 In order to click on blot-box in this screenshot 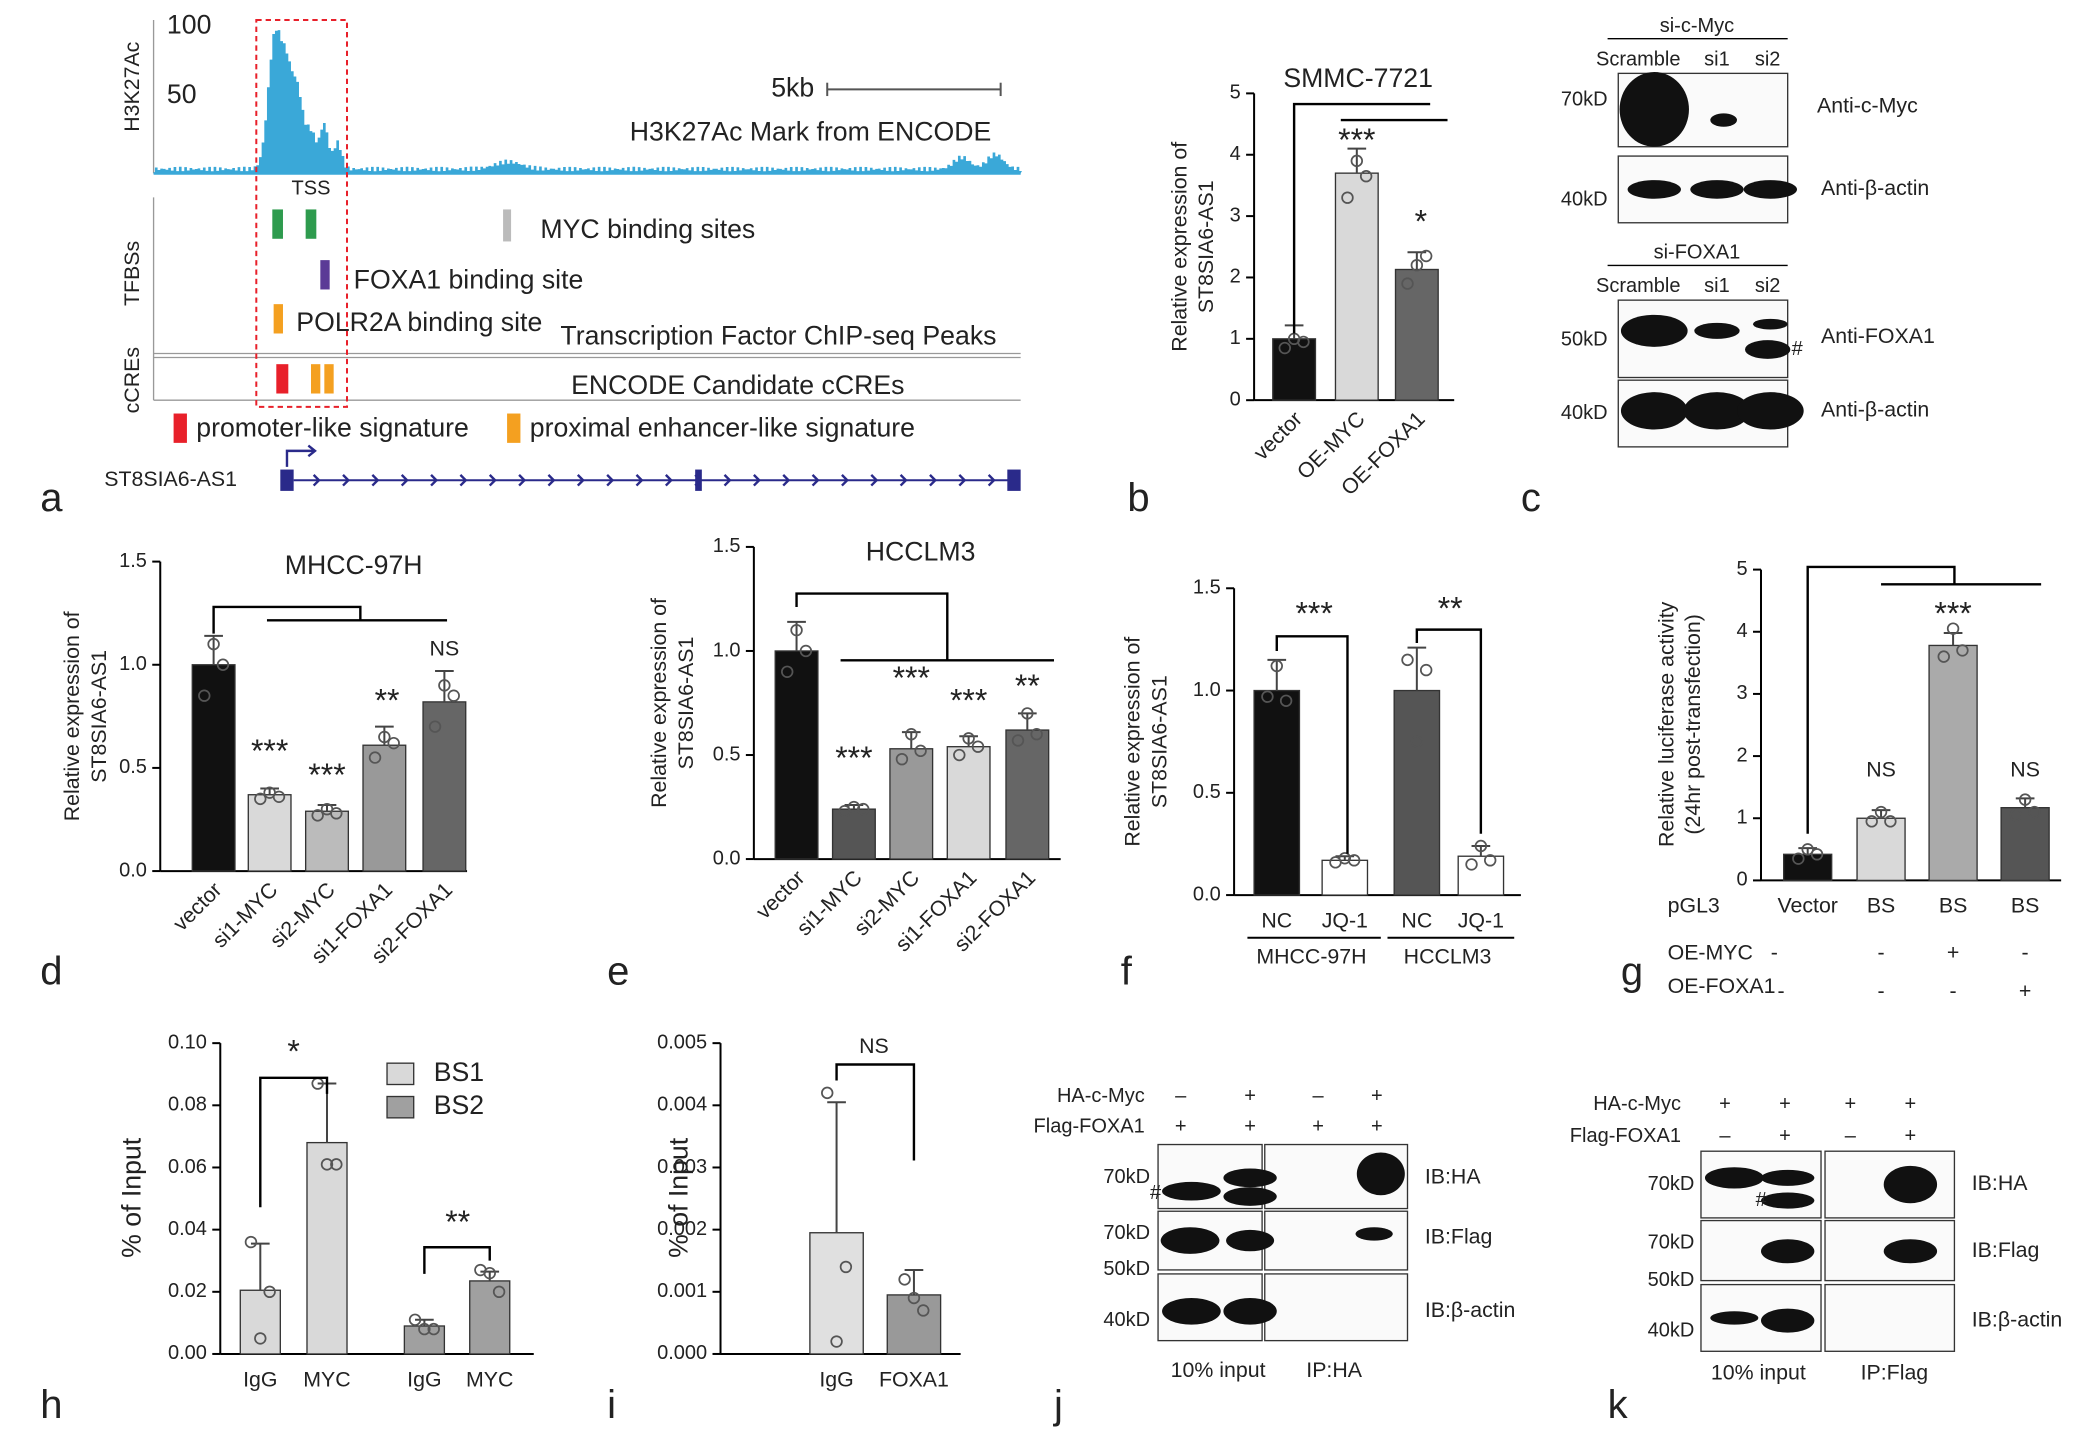, I will do `click(1890, 1317)`.